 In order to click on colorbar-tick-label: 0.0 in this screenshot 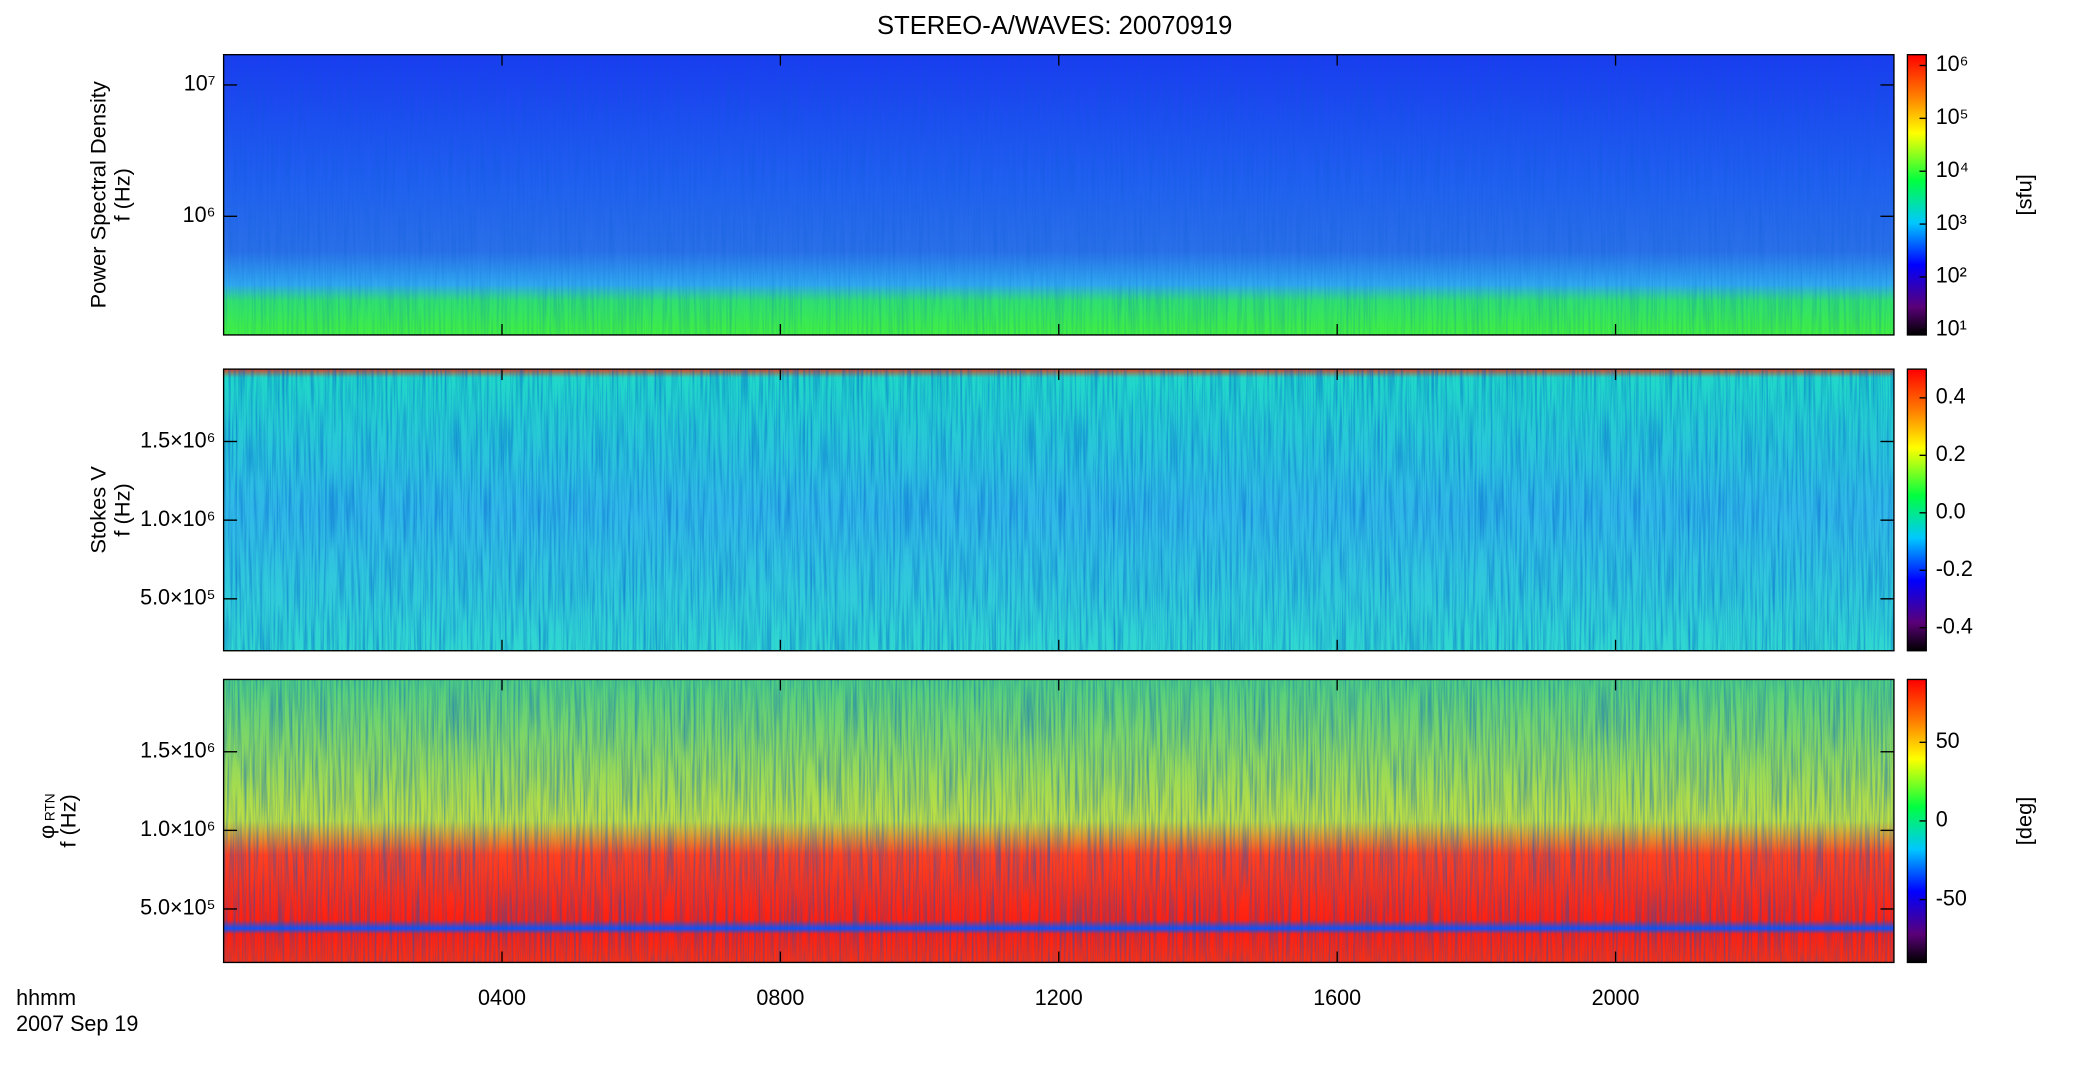, I will do `click(1951, 510)`.